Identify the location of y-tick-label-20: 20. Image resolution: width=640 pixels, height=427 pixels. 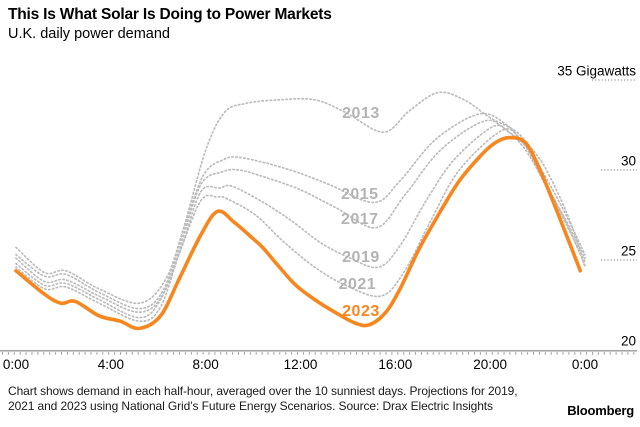
(628, 341).